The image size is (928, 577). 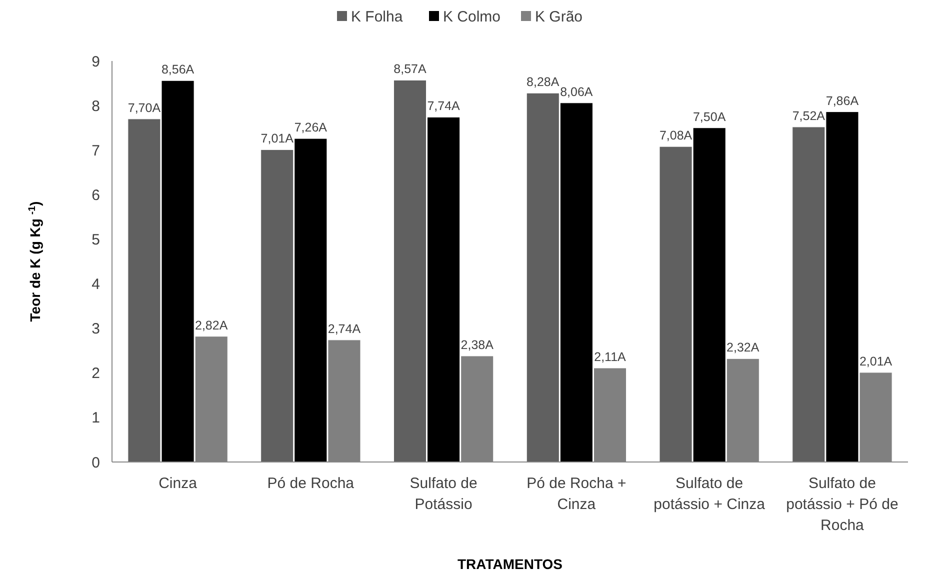 What do you see at coordinates (809, 115) in the screenshot?
I see `data-label: 7,52A` at bounding box center [809, 115].